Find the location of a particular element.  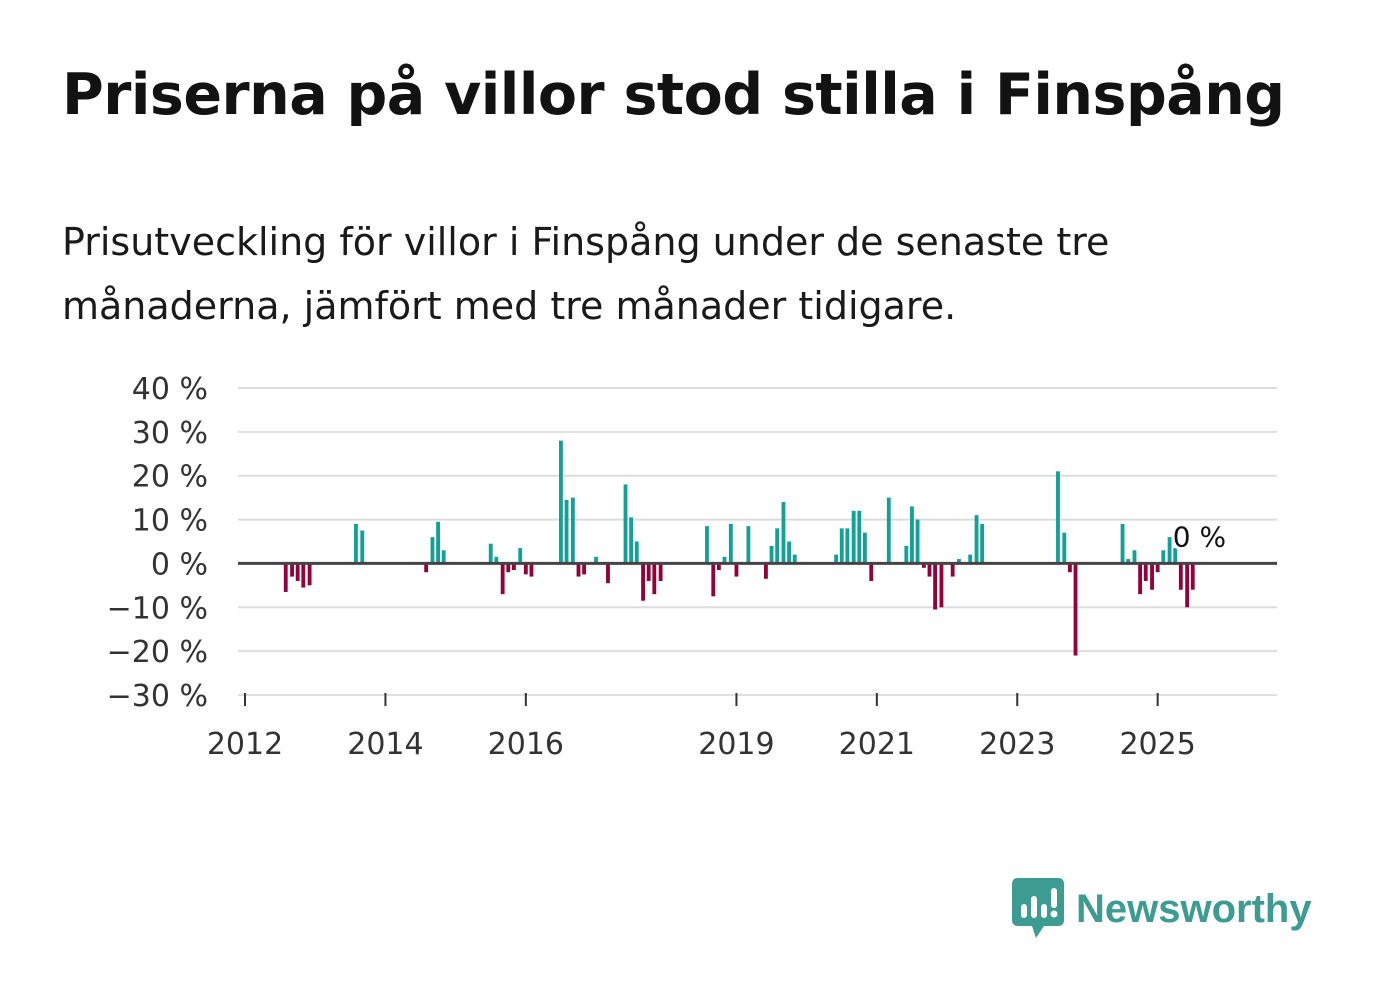

y-tick-label: 10 % is located at coordinates (170, 521).